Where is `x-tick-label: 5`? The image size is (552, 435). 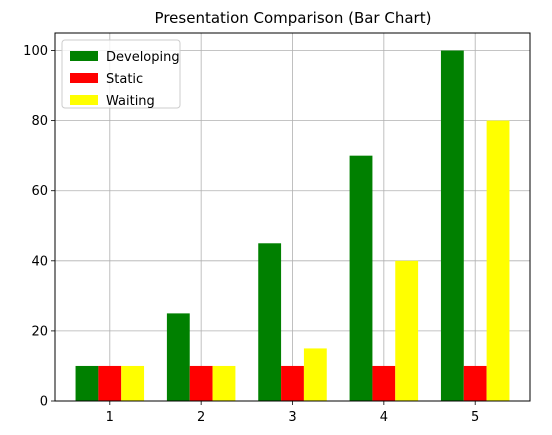
x-tick-label: 5 is located at coordinates (475, 417).